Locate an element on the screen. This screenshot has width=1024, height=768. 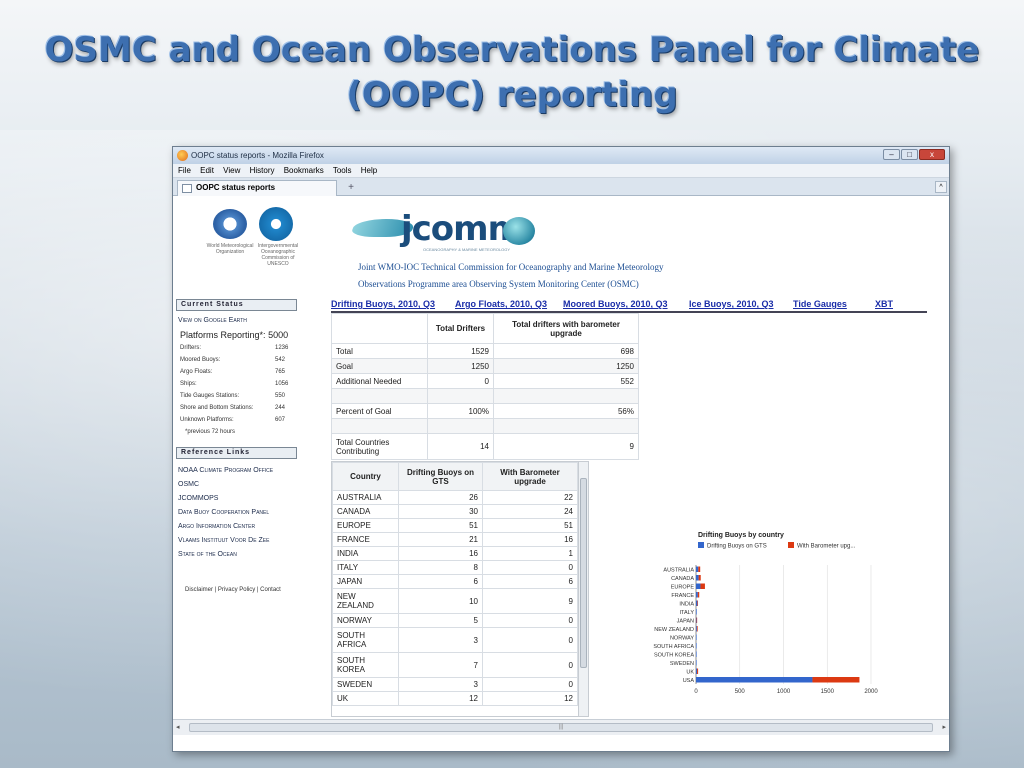
status-row-value: 244 is located at coordinates (280, 408).